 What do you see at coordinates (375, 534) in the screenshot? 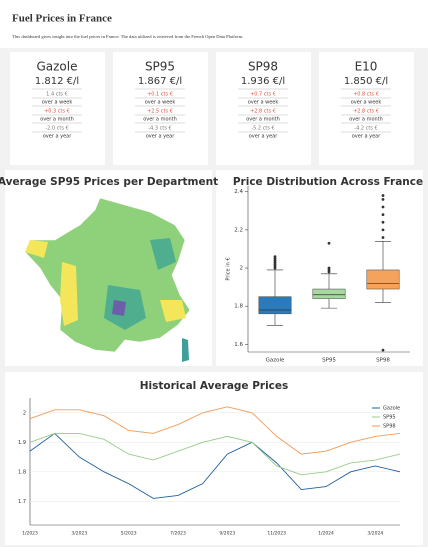
I see `x-tick-label: 3/2024` at bounding box center [375, 534].